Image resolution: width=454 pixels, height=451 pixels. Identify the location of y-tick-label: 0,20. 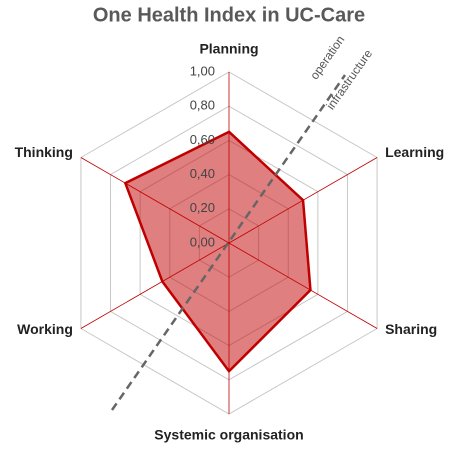
(202, 207).